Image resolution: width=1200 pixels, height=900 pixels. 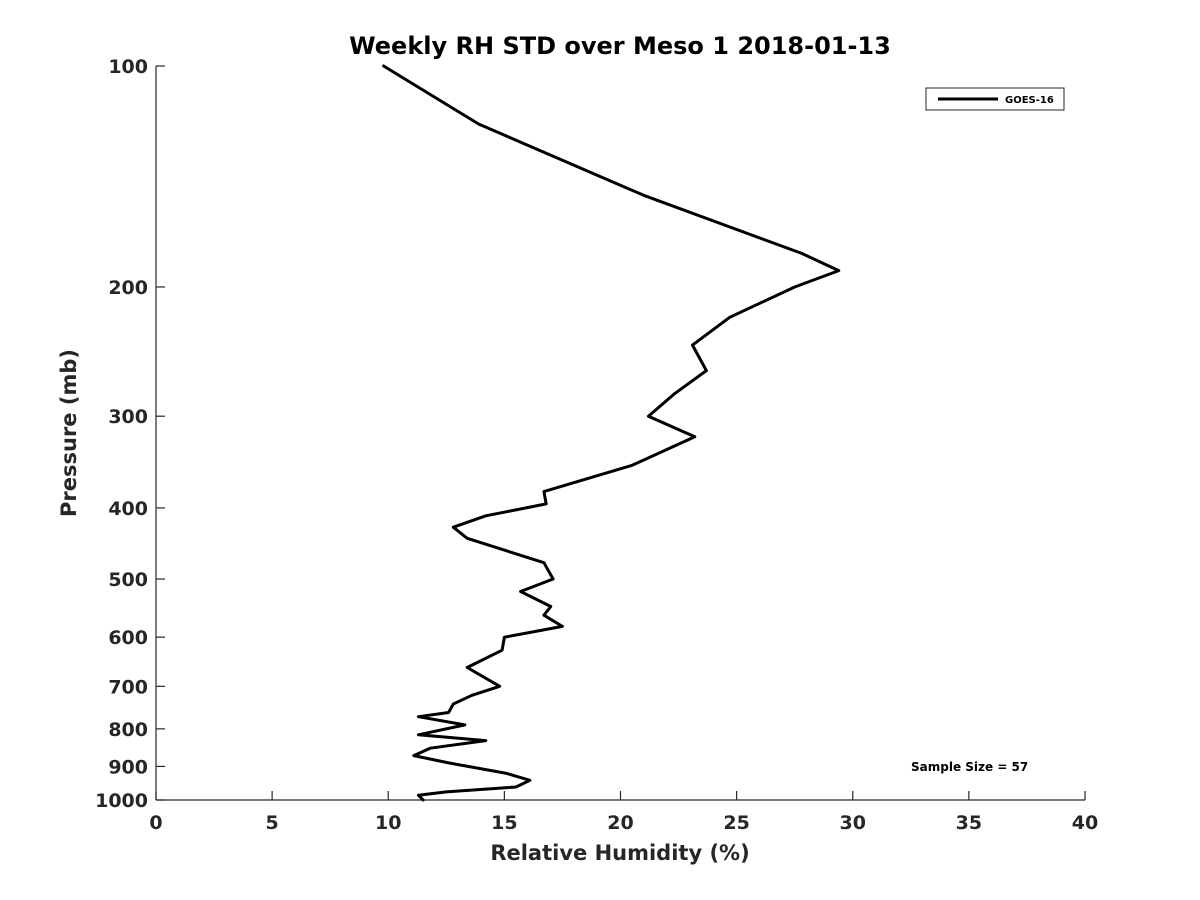 What do you see at coordinates (128, 687) in the screenshot?
I see `y-tick-label: 700` at bounding box center [128, 687].